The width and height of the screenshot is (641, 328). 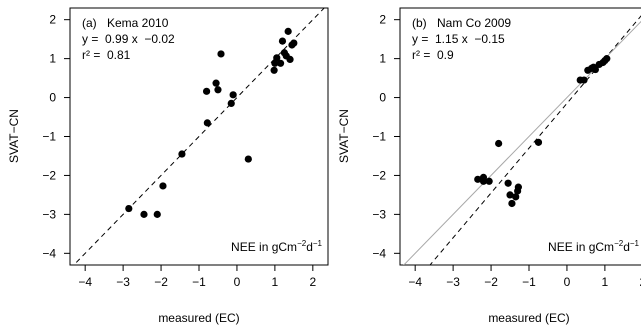 I want to click on panel-label: (b), so click(x=419, y=23).